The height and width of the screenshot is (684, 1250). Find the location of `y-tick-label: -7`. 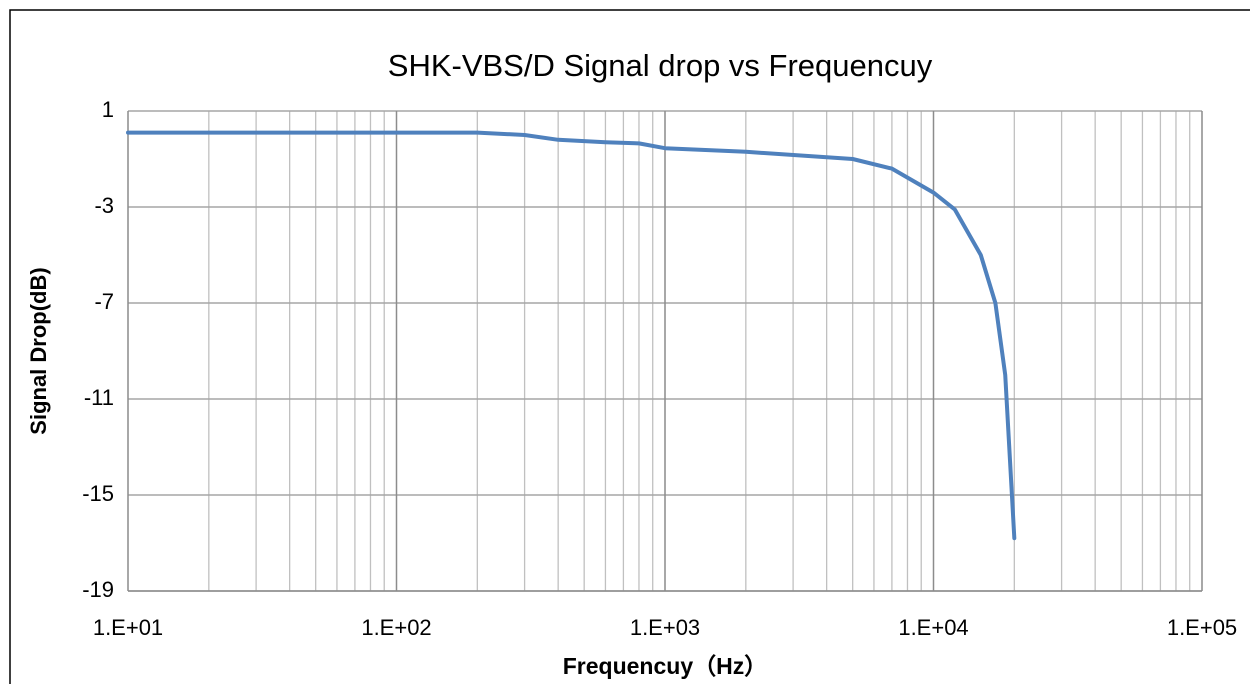

y-tick-label: -7 is located at coordinates (104, 301).